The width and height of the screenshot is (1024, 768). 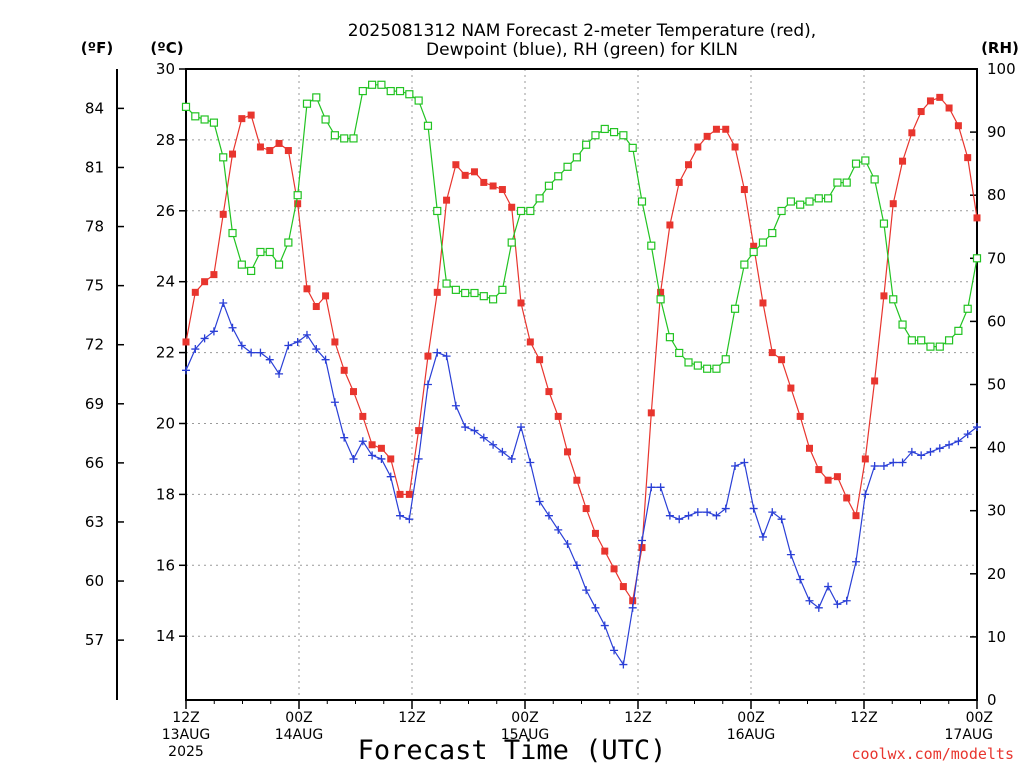 I want to click on fahrenheit-tick-label: 84, so click(x=94, y=108).